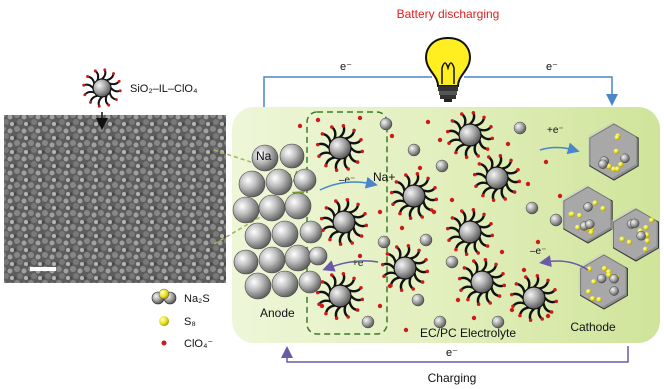 The width and height of the screenshot is (664, 389). I want to click on electron-label-top-right: e⁻, so click(552, 67).